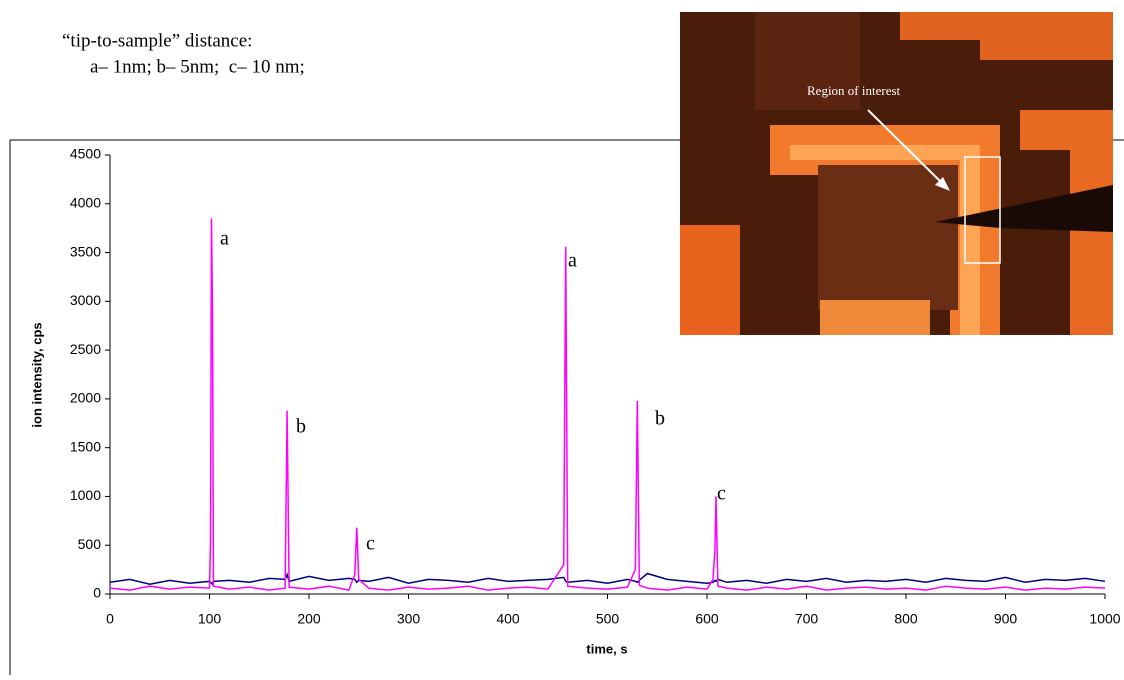 This screenshot has width=1124, height=680. I want to click on region-box, so click(982, 210).